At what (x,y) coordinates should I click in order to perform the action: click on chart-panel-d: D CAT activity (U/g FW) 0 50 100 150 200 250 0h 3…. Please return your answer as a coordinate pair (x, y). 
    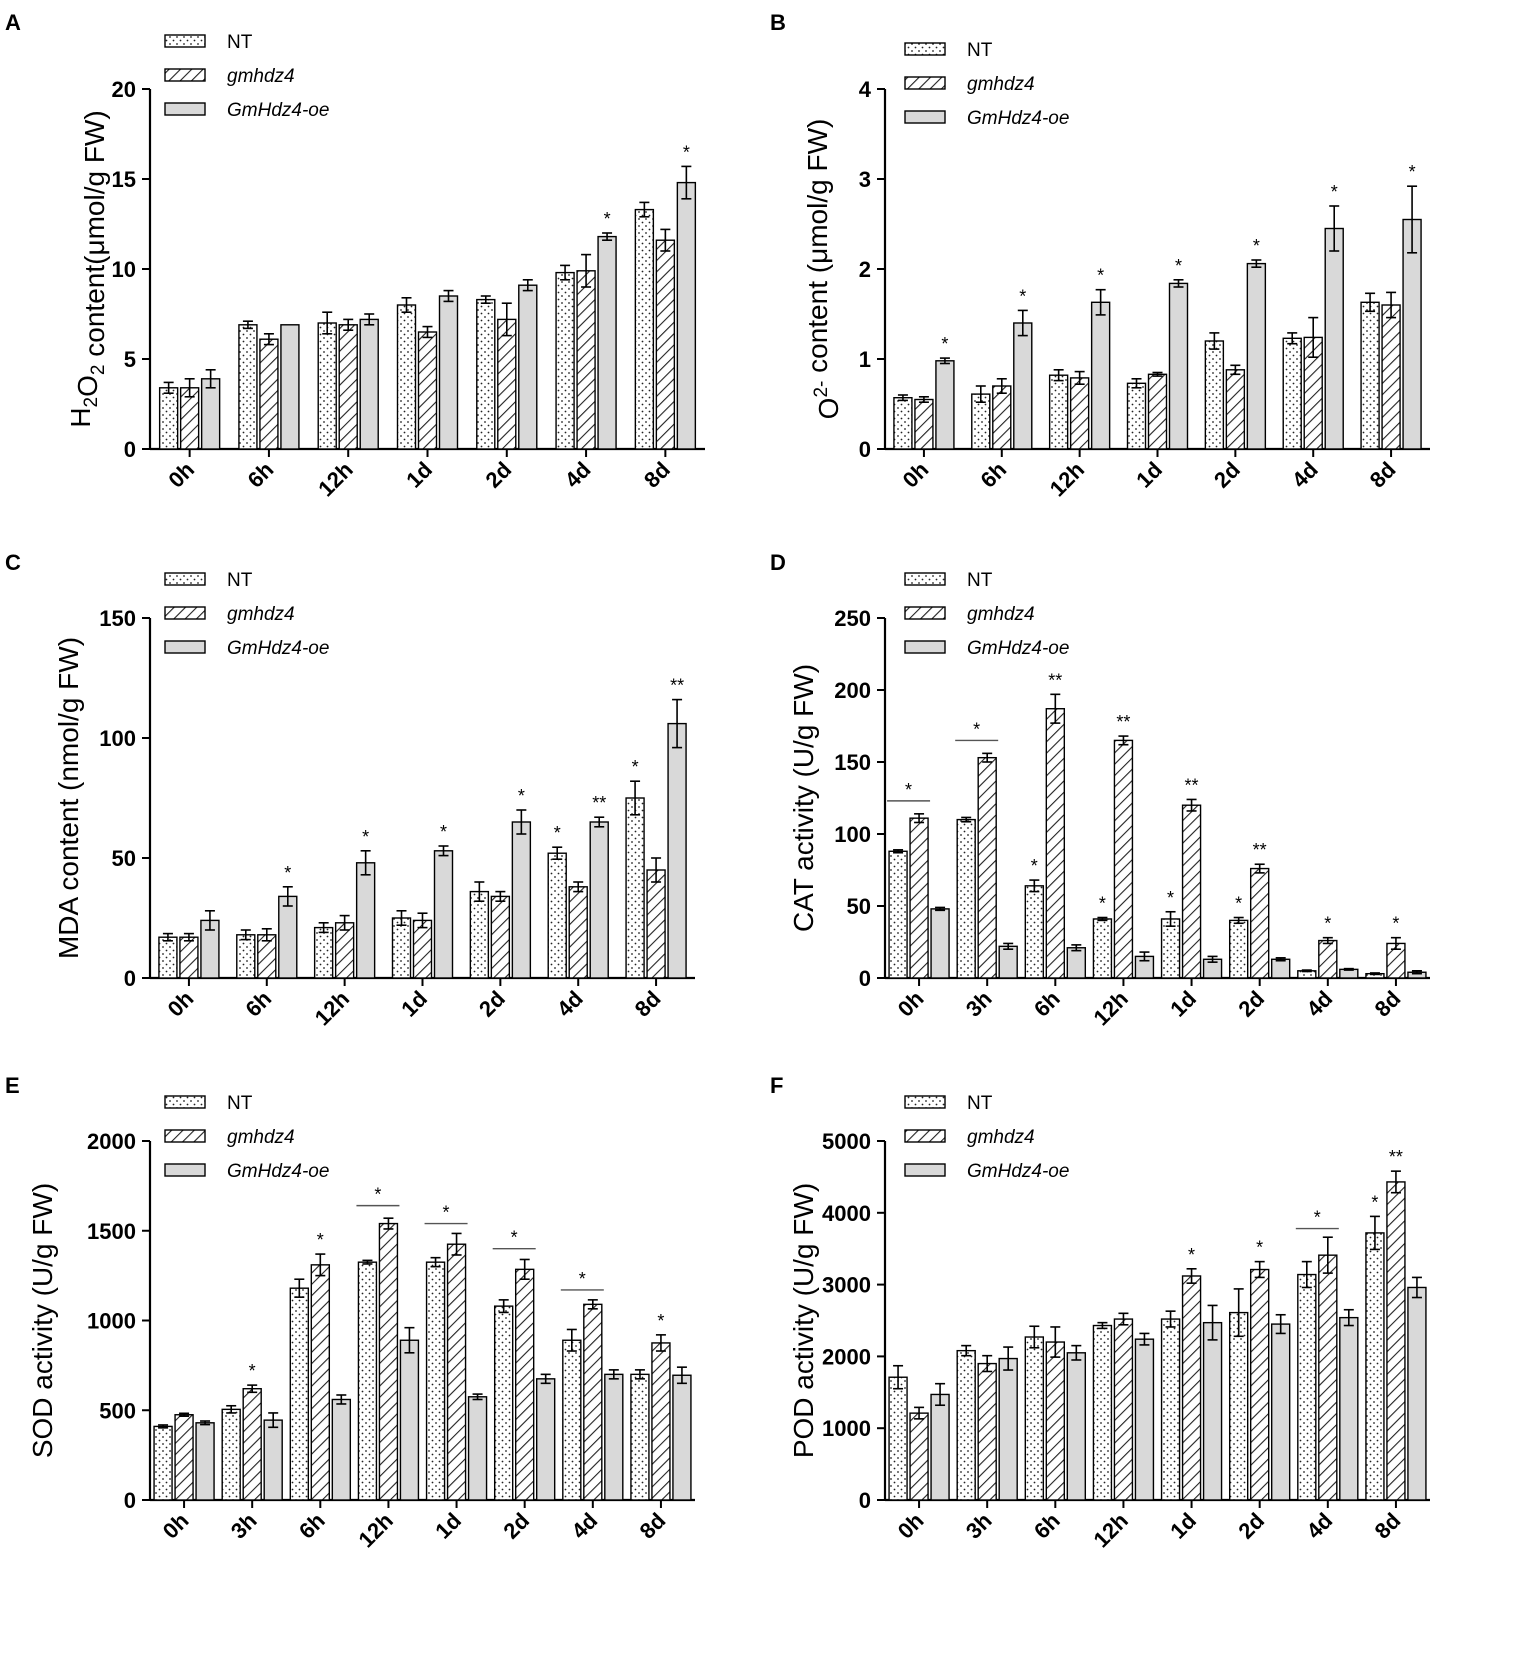
    Looking at the image, I should click on (1100, 790).